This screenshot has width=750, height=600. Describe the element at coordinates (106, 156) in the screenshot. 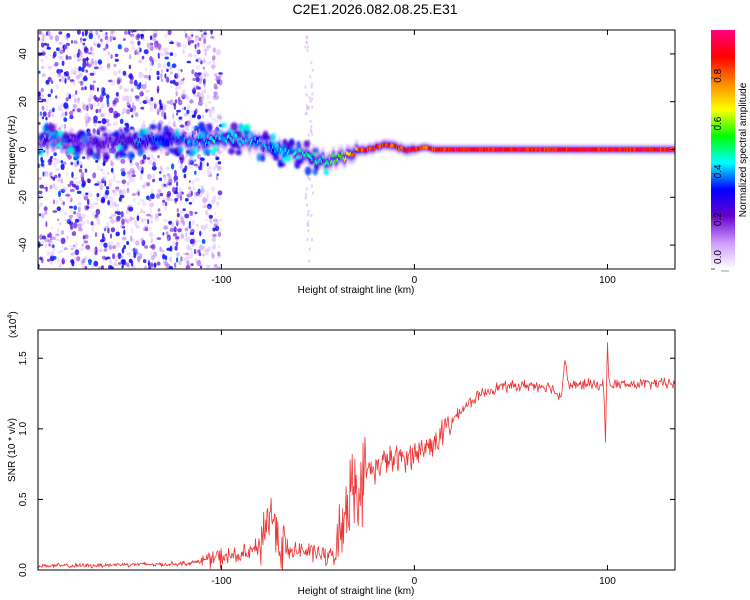

I see `ridge-blob` at that location.